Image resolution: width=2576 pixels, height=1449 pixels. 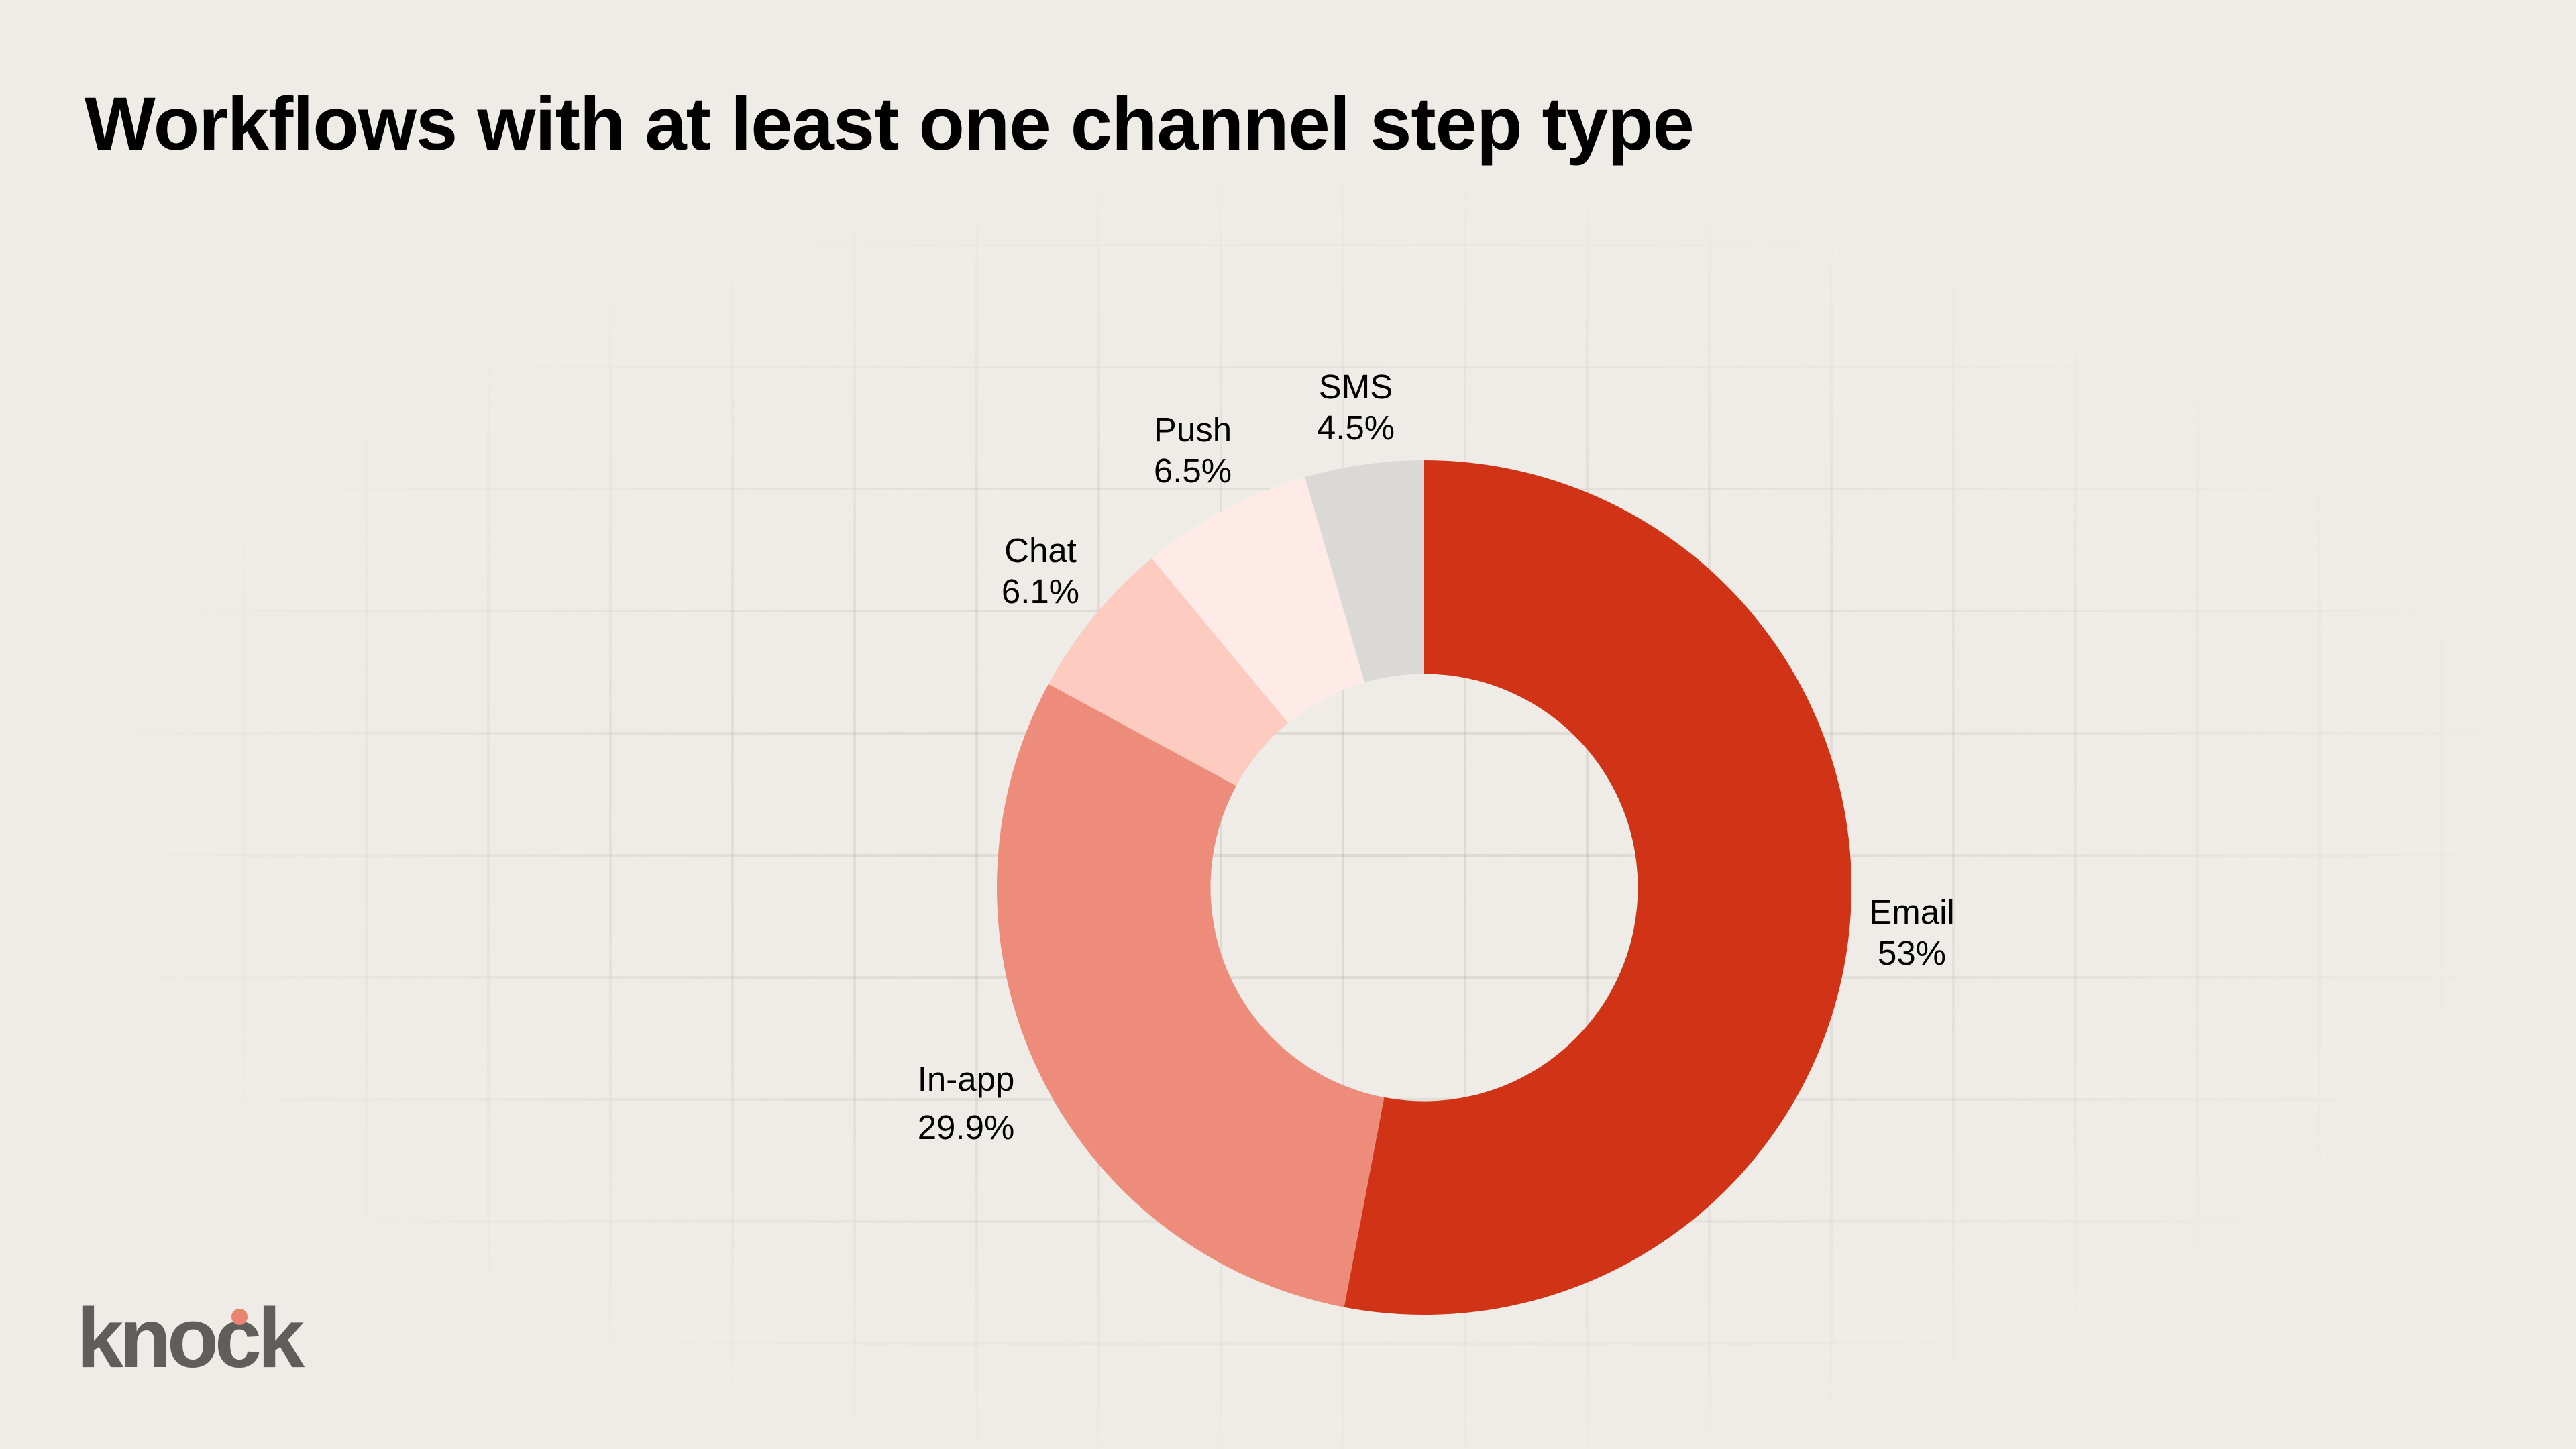 What do you see at coordinates (1912, 953) in the screenshot?
I see `slice-label-value: 53%` at bounding box center [1912, 953].